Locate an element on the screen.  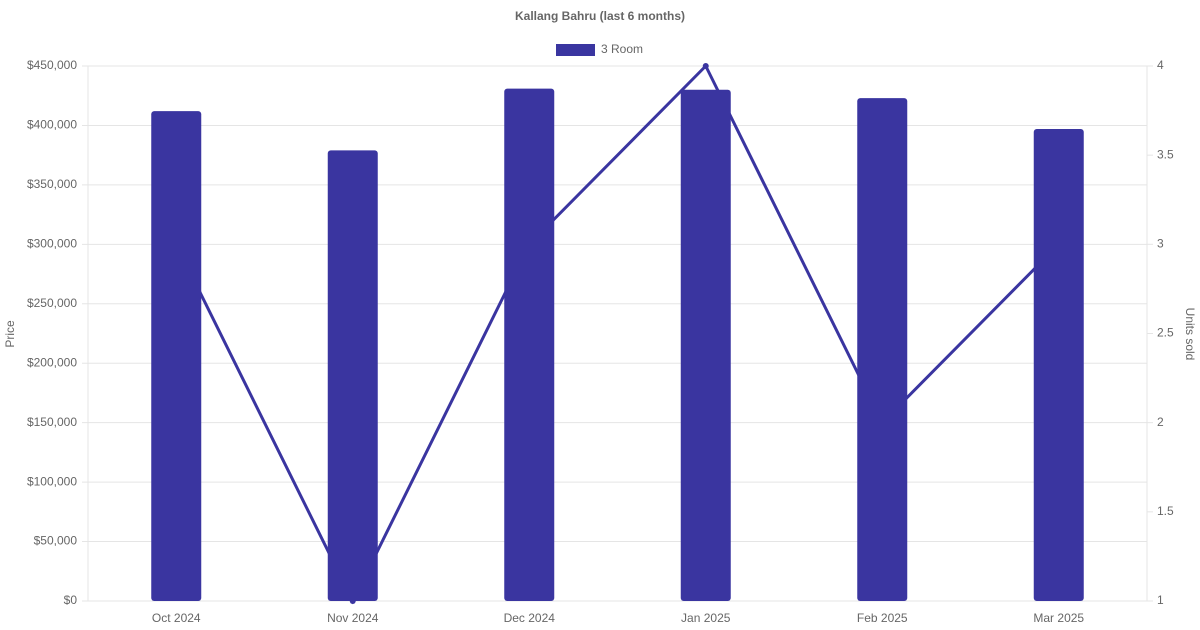
y2-tick-label: 3 is located at coordinates (1160, 244).